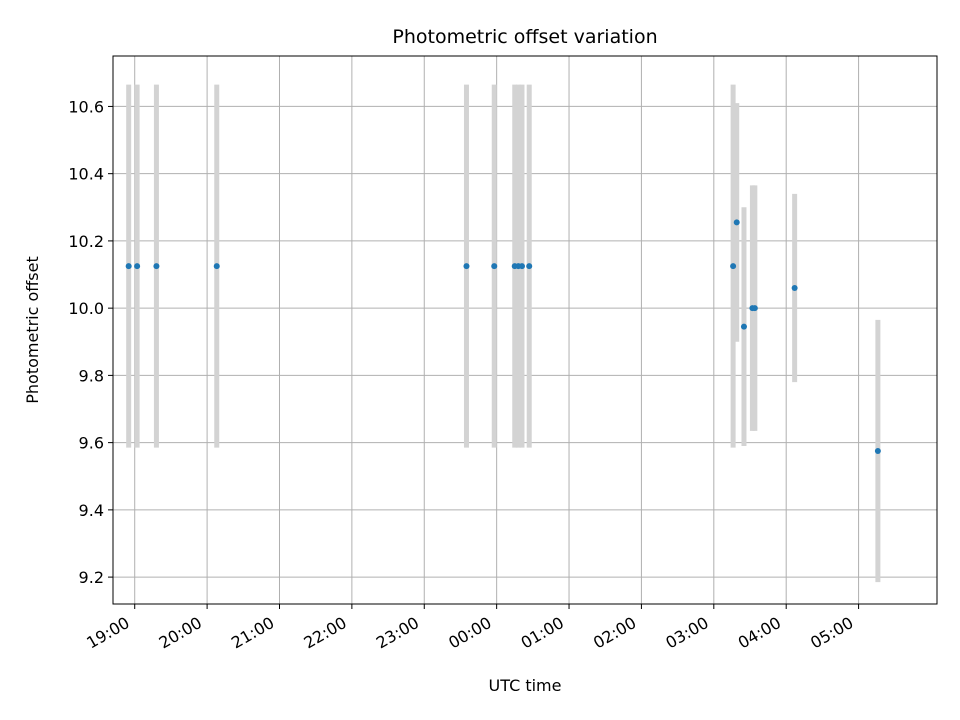  Describe the element at coordinates (86, 106) in the screenshot. I see `y-tick-label: 10.6` at that location.